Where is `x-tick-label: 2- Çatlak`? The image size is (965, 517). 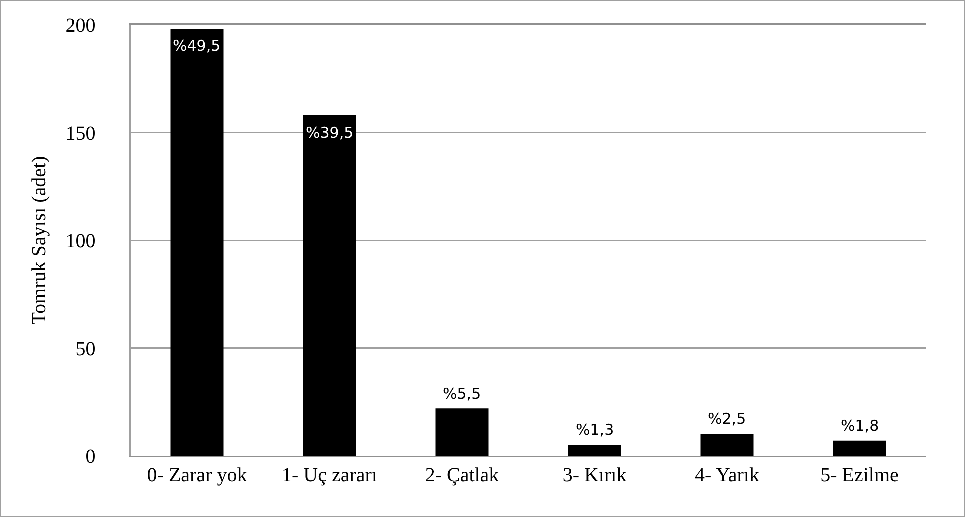
x-tick-label: 2- Çatlak is located at coordinates (462, 475).